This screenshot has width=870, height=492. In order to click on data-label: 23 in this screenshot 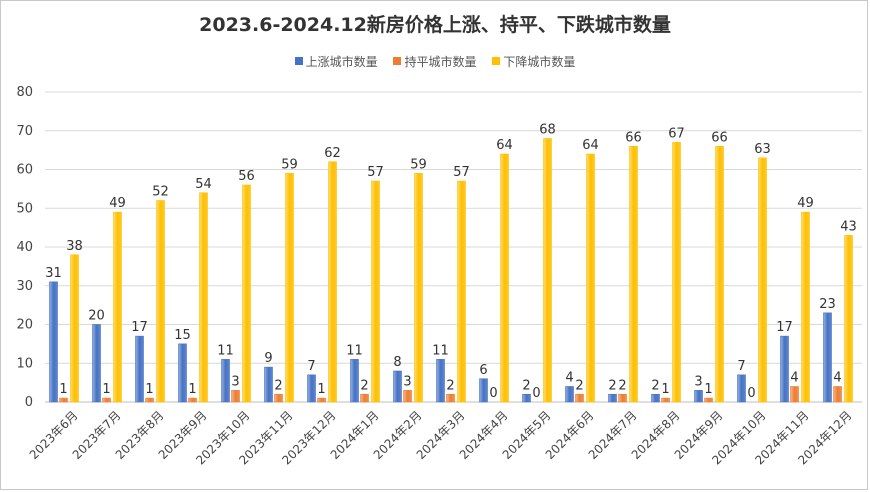, I will do `click(827, 304)`.